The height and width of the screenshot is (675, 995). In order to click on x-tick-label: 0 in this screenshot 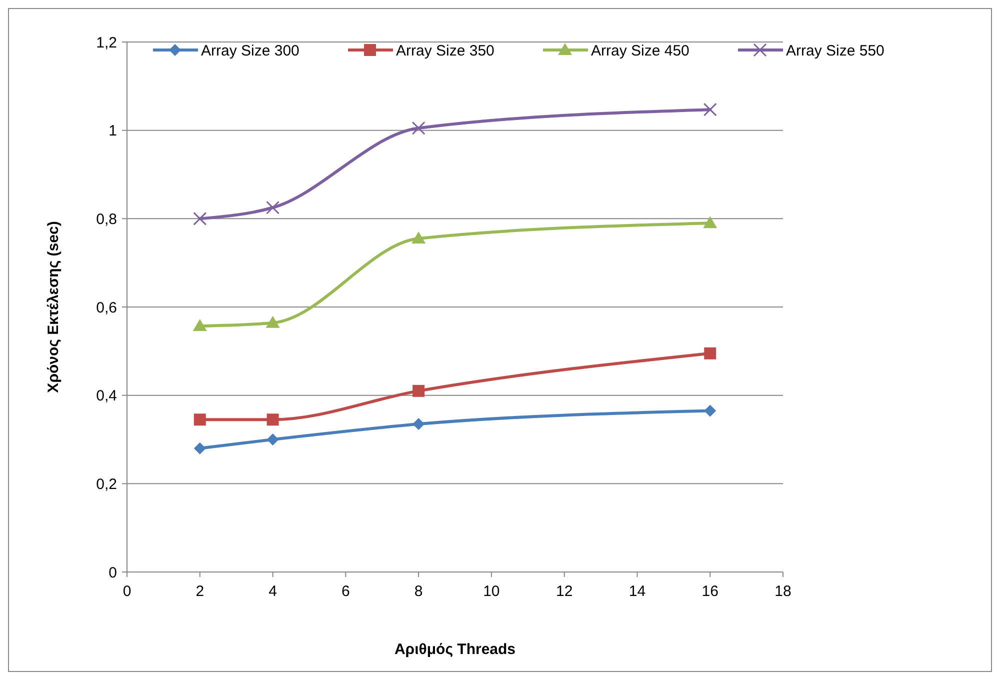, I will do `click(127, 591)`.